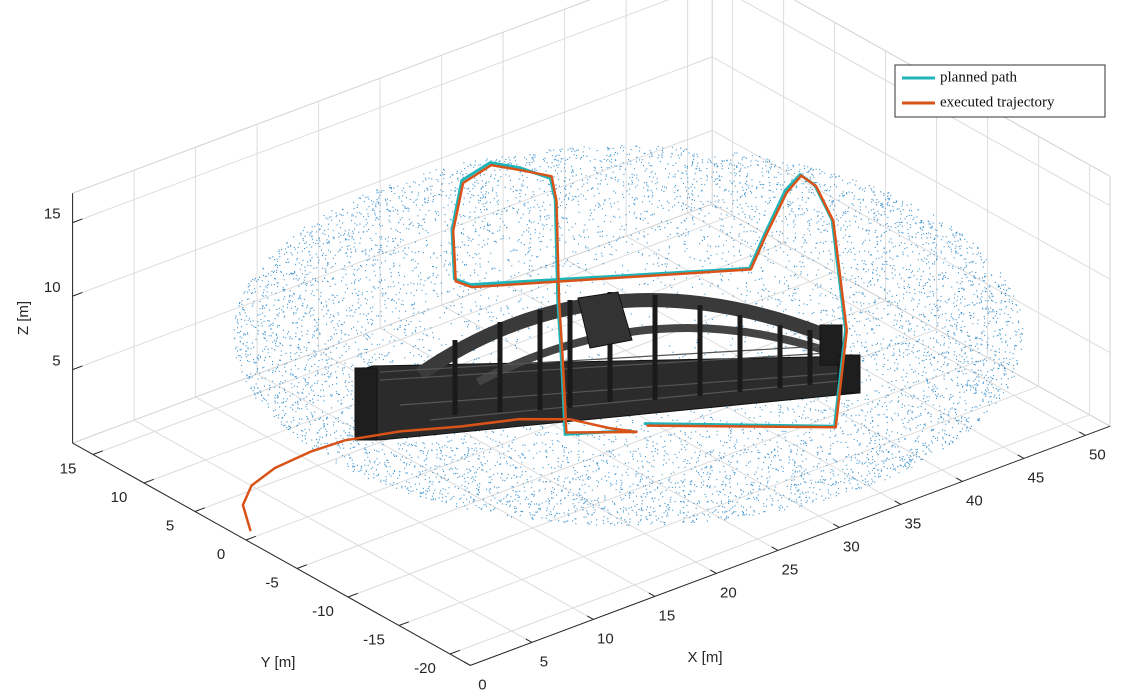 Image resolution: width=1133 pixels, height=690 pixels. Describe the element at coordinates (278, 662) in the screenshot. I see `y-axis-label: Y [m]` at that location.